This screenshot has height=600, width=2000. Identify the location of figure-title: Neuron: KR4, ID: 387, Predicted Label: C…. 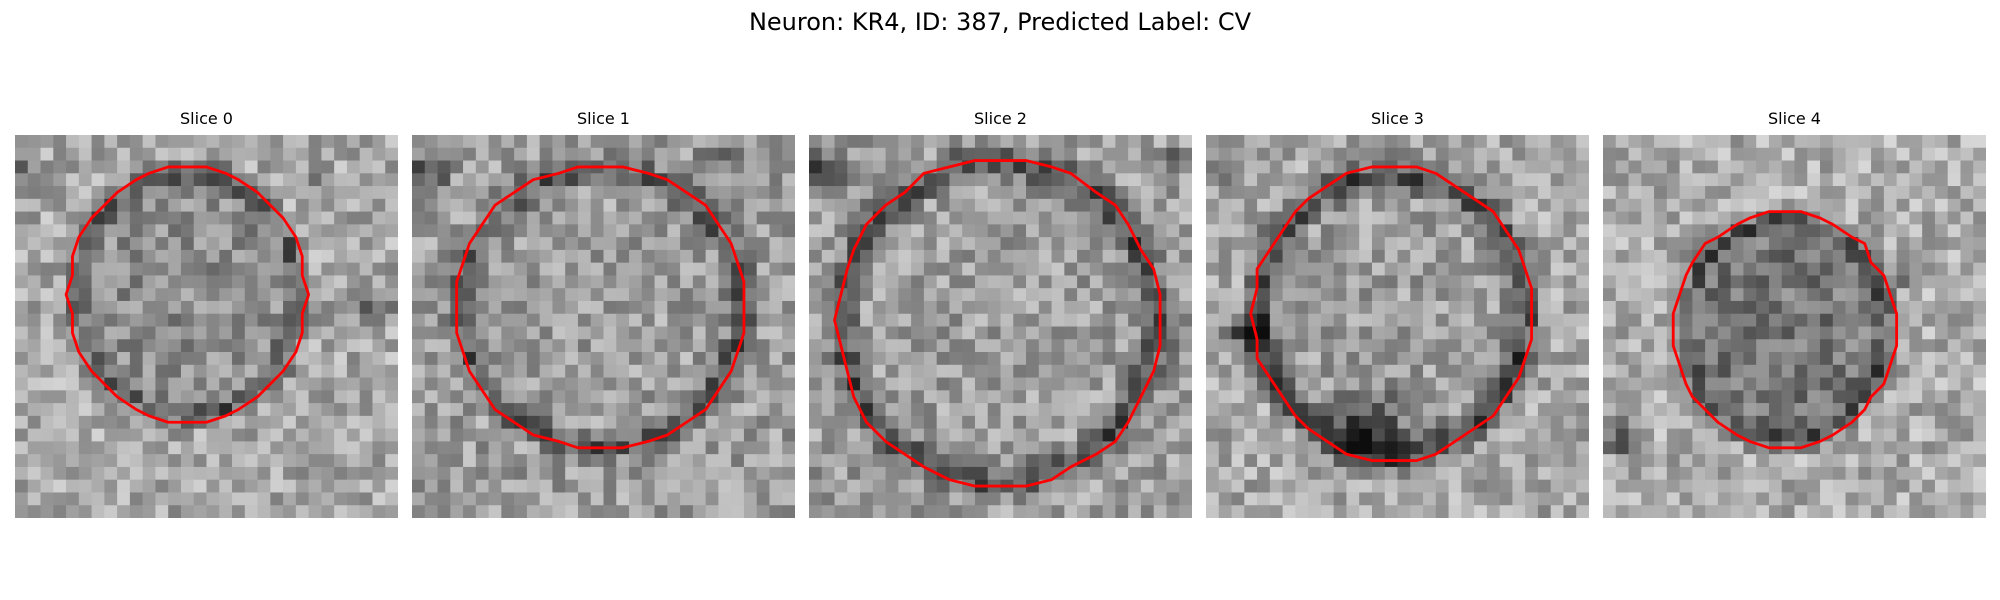
(1000, 22).